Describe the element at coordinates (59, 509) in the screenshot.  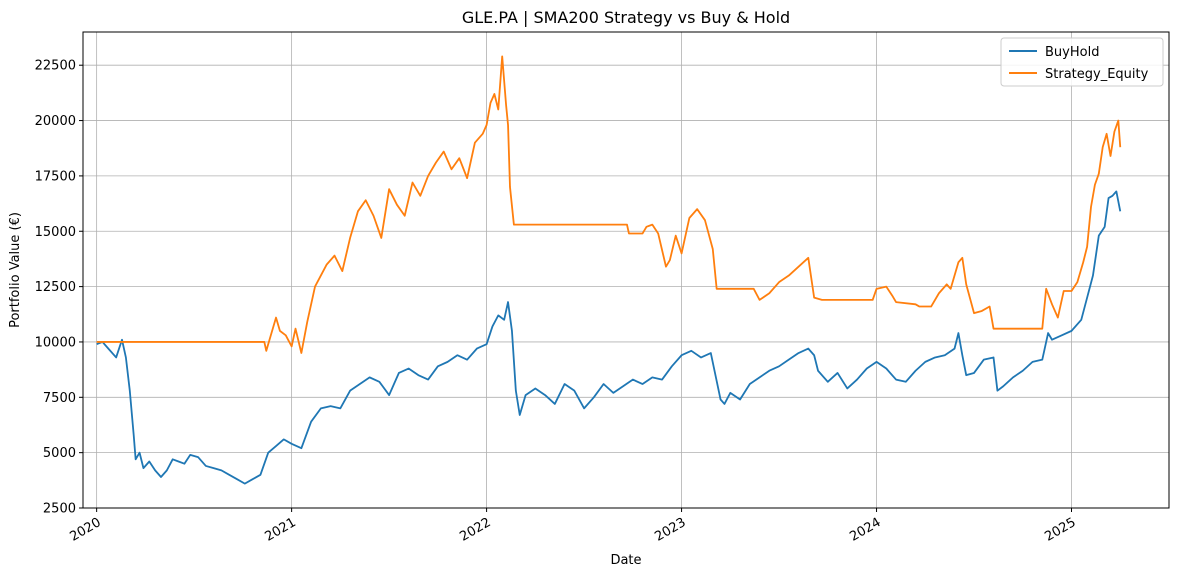
I see `y-tick-label: 2500` at that location.